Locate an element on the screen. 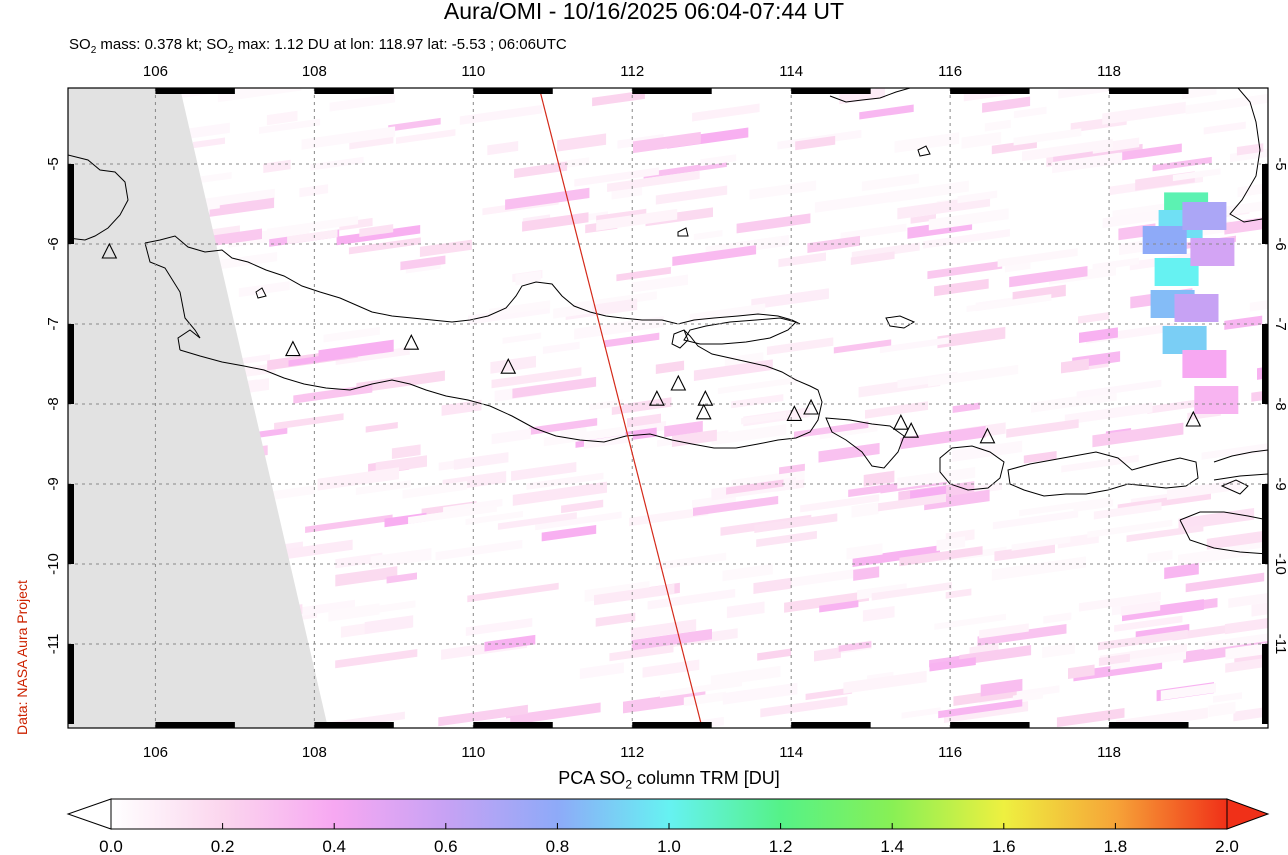 Image resolution: width=1288 pixels, height=855 pixels. lat-tick-label-right: -10 is located at coordinates (1280, 564).